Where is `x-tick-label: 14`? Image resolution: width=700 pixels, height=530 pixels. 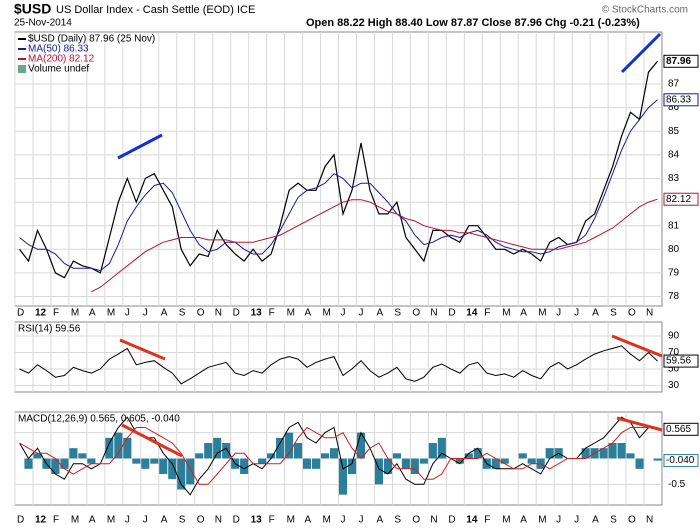
x-tick-label: 14 is located at coordinates (472, 313).